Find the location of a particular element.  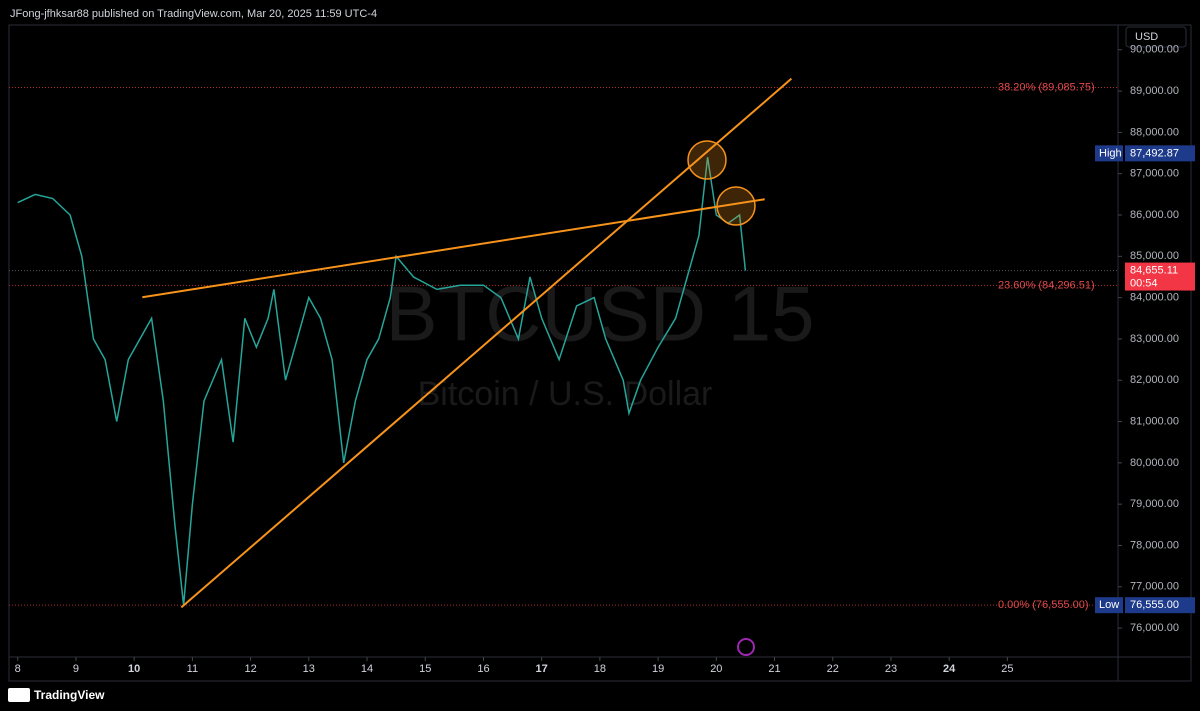

x-tick-label: 23 is located at coordinates (891, 669).